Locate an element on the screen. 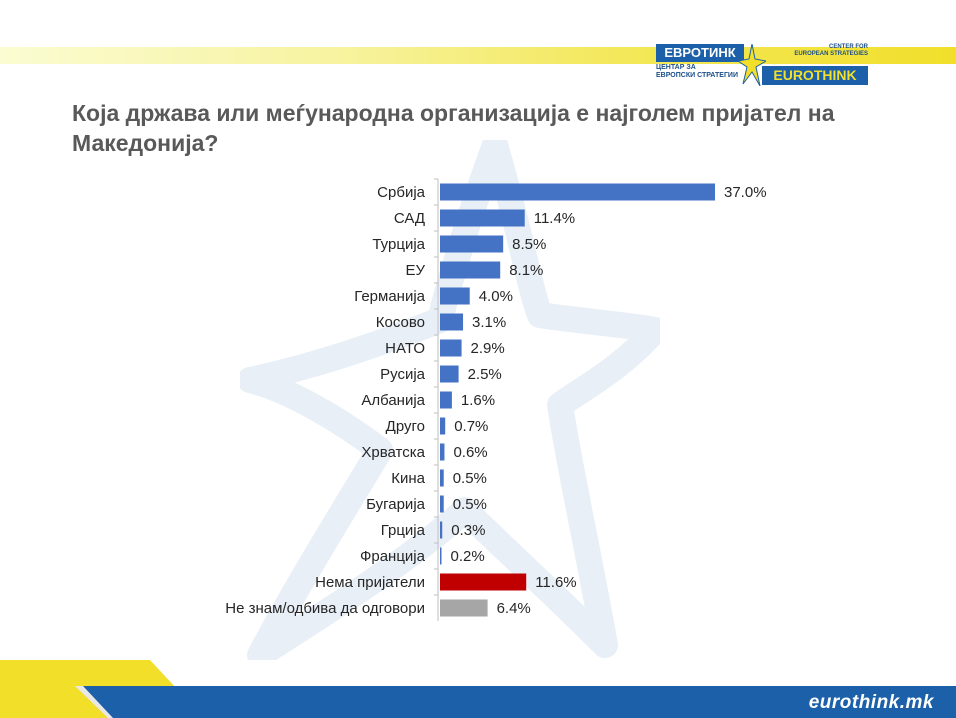  category-label: Кина is located at coordinates (408, 478).